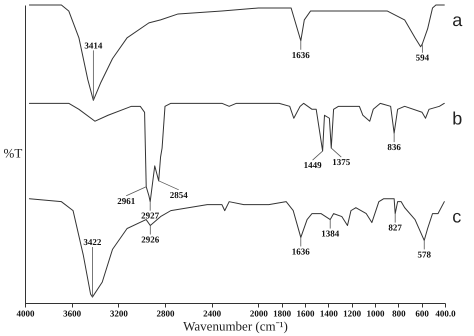 The width and height of the screenshot is (474, 336). Describe the element at coordinates (329, 313) in the screenshot. I see `x-tick-label: 1400` at that location.